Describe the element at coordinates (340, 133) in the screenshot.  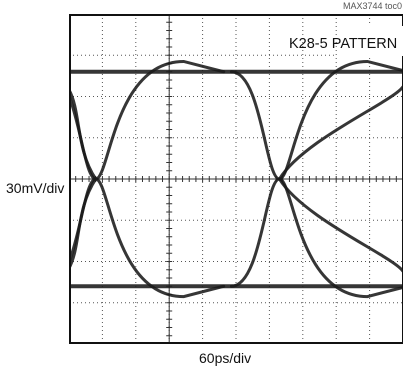
I see `eye-right-exit-upper` at that location.